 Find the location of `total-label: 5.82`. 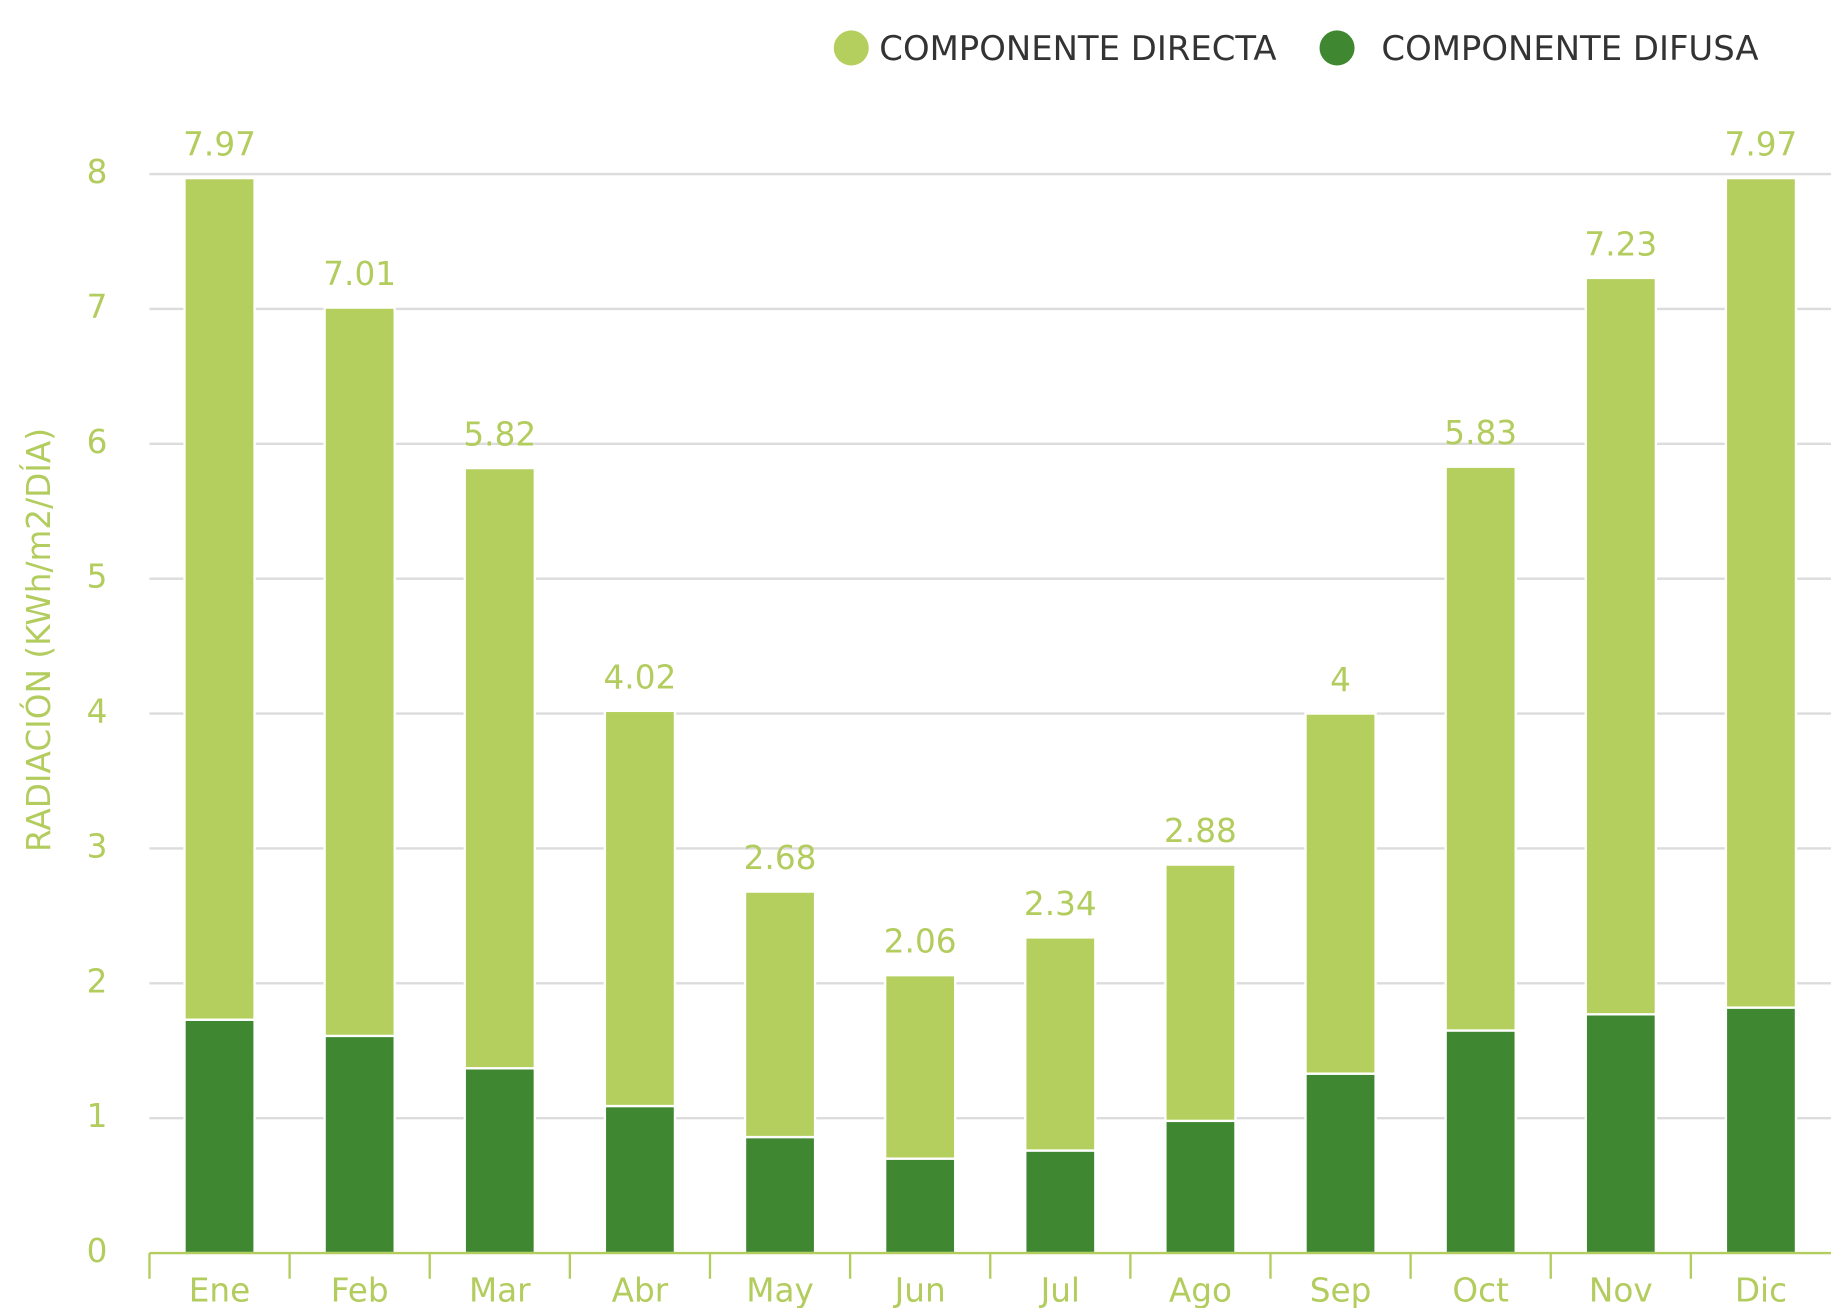

total-label: 5.82 is located at coordinates (499, 435).